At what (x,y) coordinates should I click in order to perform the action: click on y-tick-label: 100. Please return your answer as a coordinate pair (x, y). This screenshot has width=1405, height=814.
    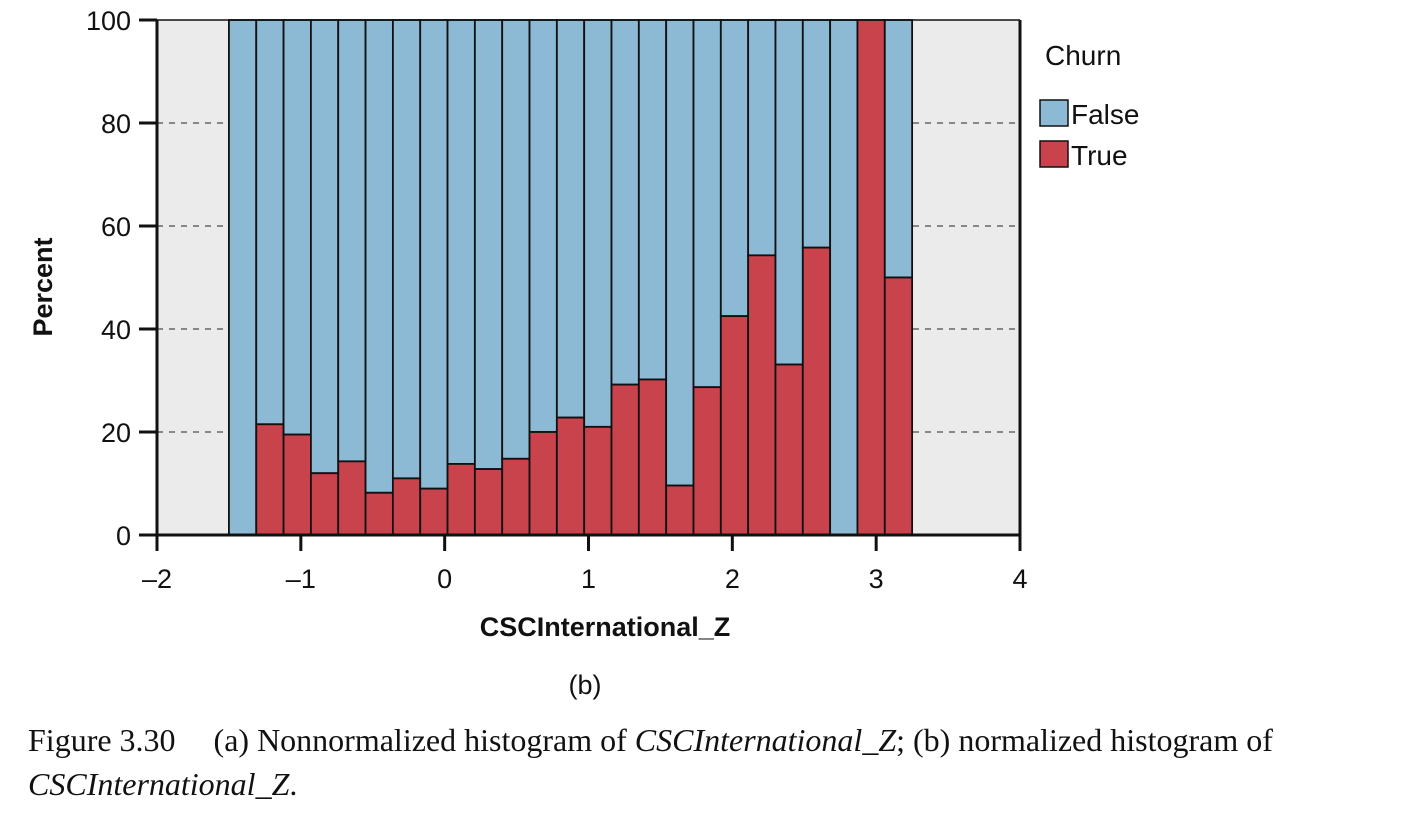
    Looking at the image, I should click on (108, 21).